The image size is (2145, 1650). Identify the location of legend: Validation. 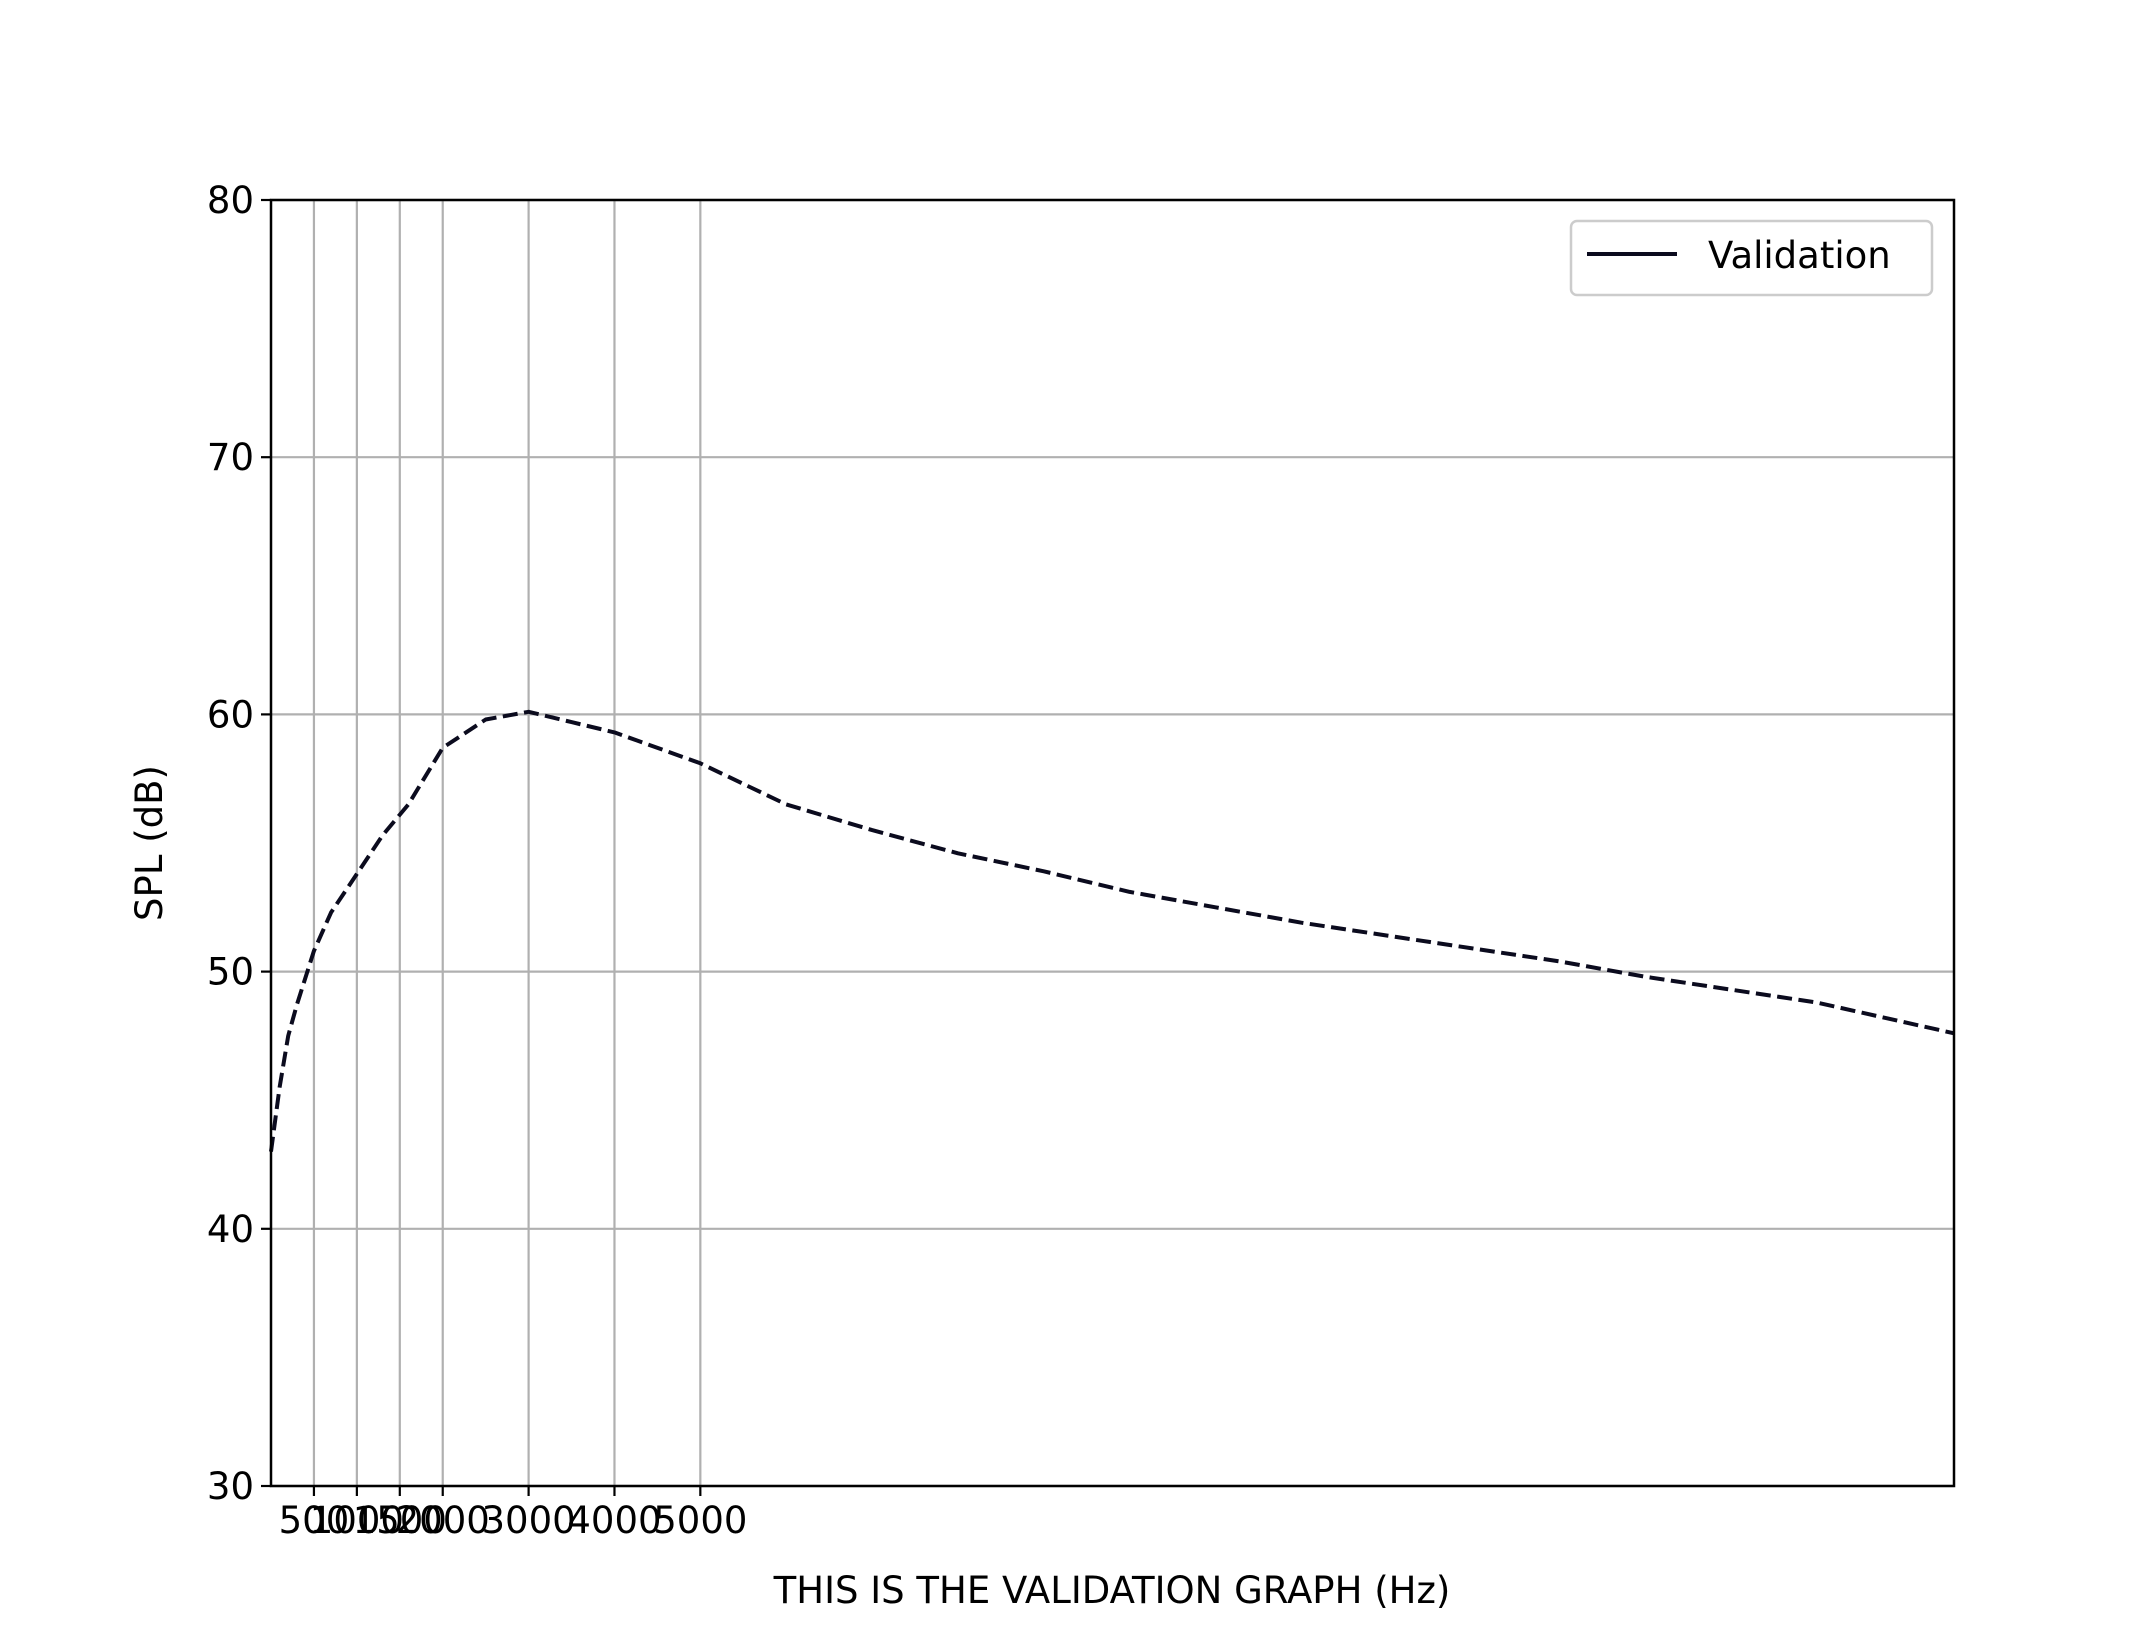
(1751, 258).